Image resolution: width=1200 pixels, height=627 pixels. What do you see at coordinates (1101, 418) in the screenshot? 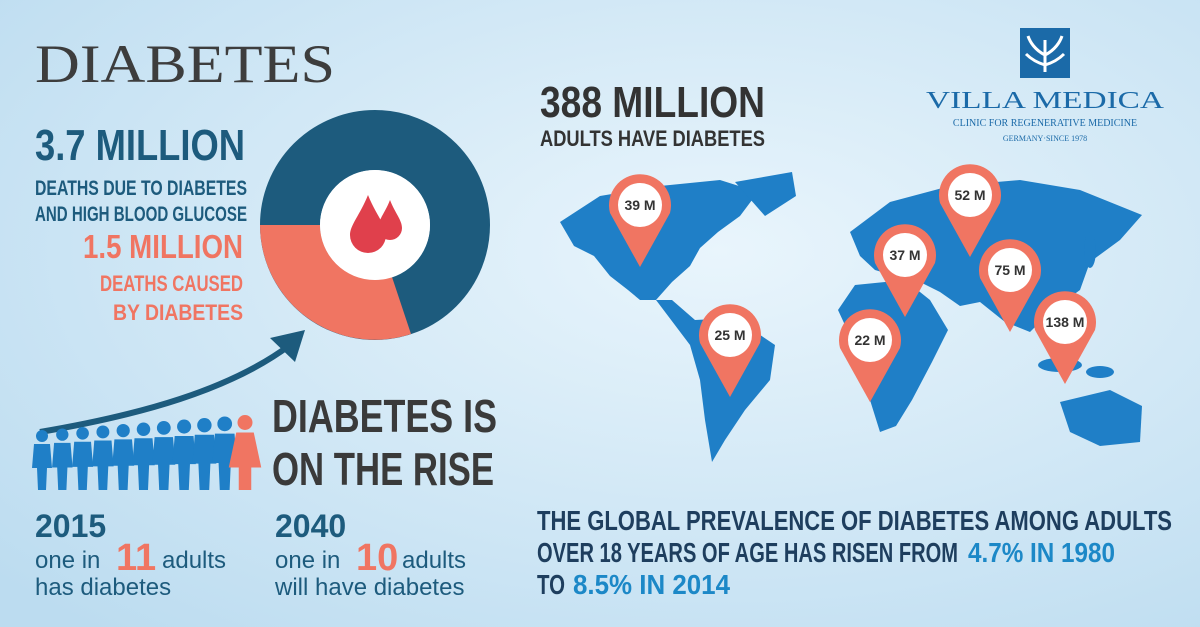
I see `australia` at bounding box center [1101, 418].